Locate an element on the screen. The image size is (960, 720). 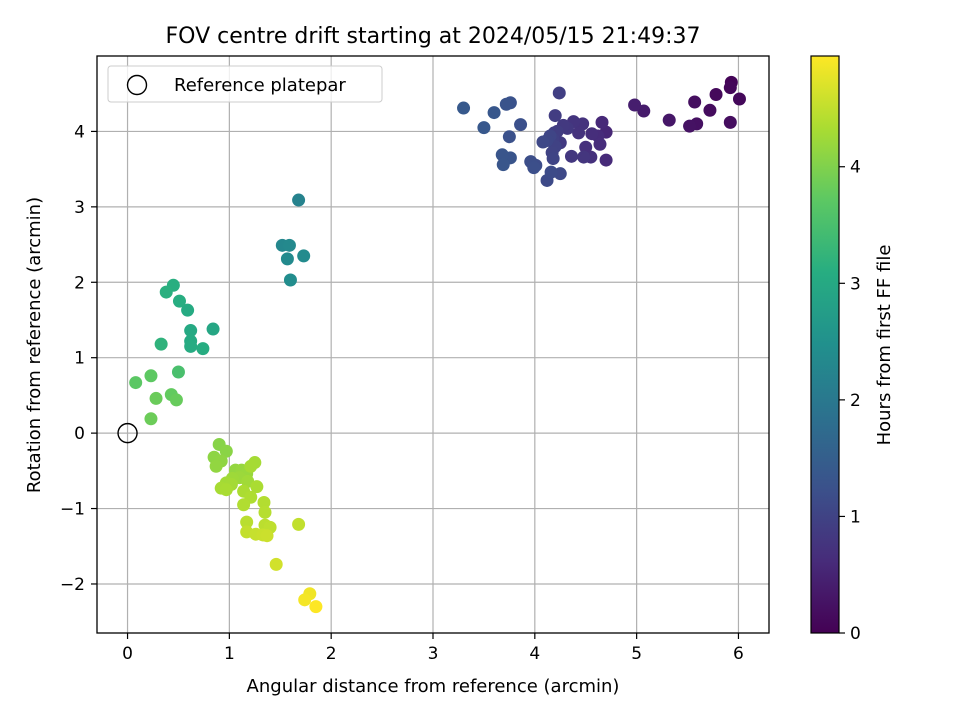
colorbar-tick-label: 4 is located at coordinates (855, 168).